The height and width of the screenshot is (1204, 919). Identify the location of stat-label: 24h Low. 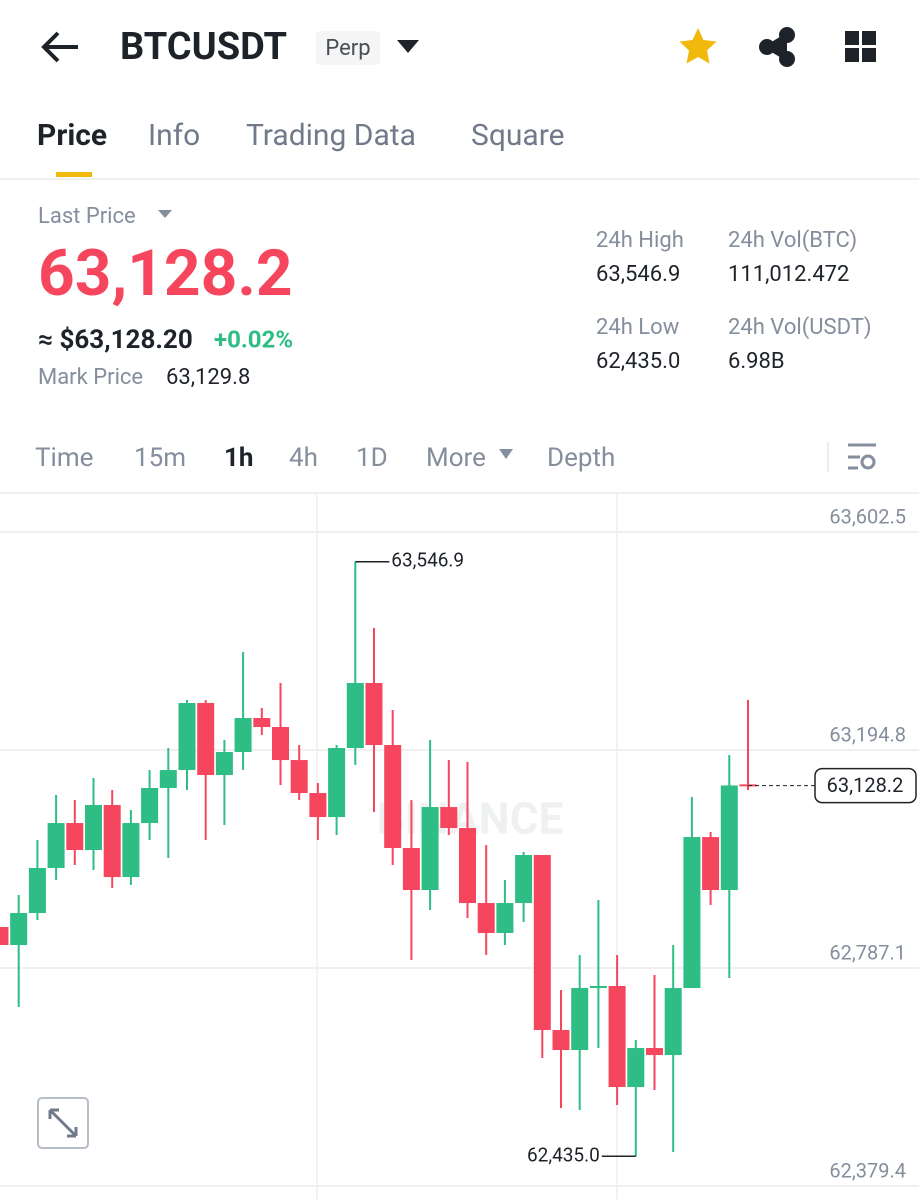
(638, 327).